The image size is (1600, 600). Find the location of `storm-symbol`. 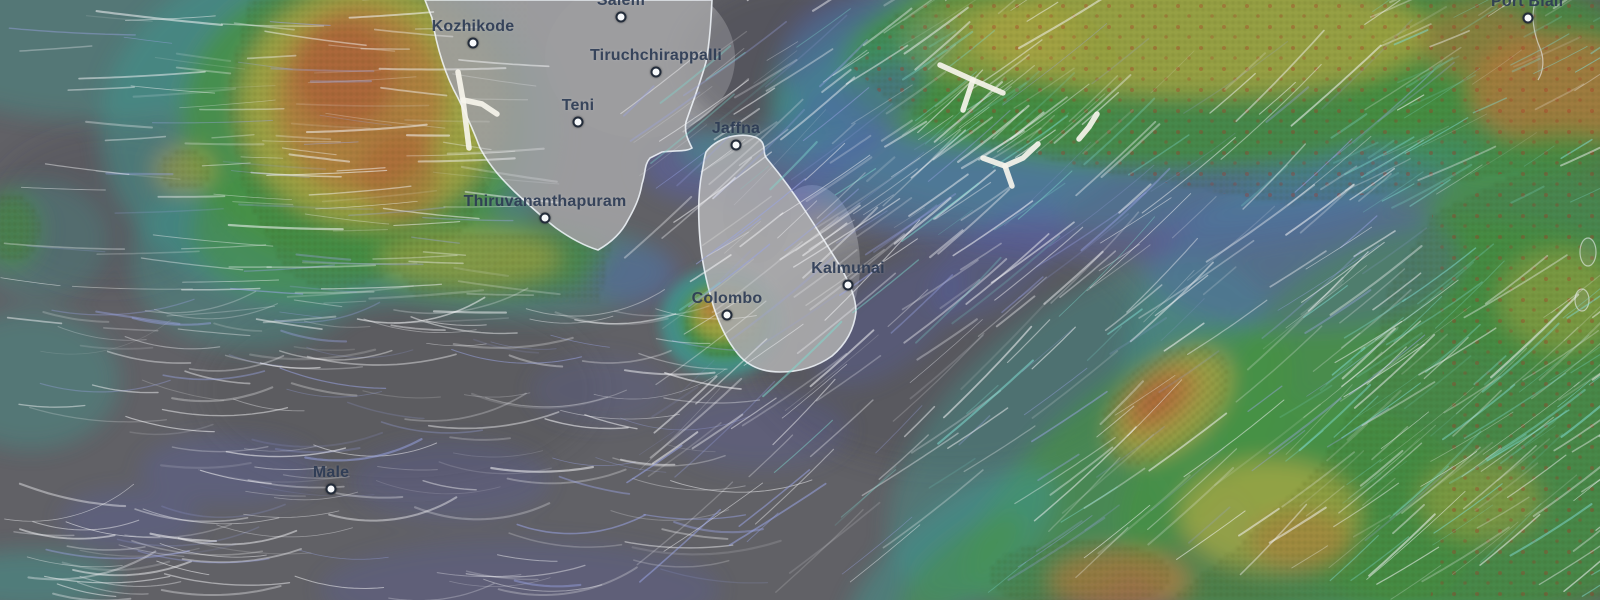

storm-symbol is located at coordinates (968, 95).